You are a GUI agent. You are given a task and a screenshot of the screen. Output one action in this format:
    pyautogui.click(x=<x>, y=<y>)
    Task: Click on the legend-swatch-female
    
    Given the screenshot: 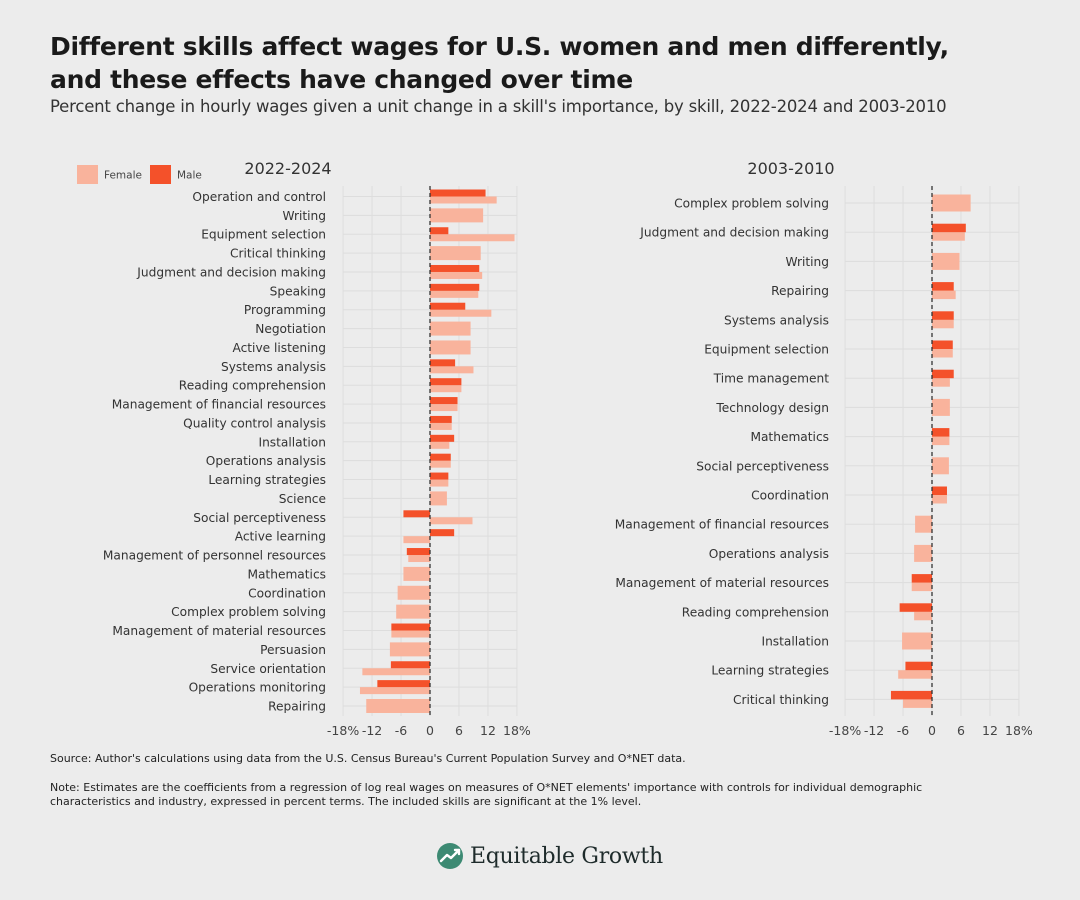 What is the action you would take?
    pyautogui.click(x=87, y=174)
    